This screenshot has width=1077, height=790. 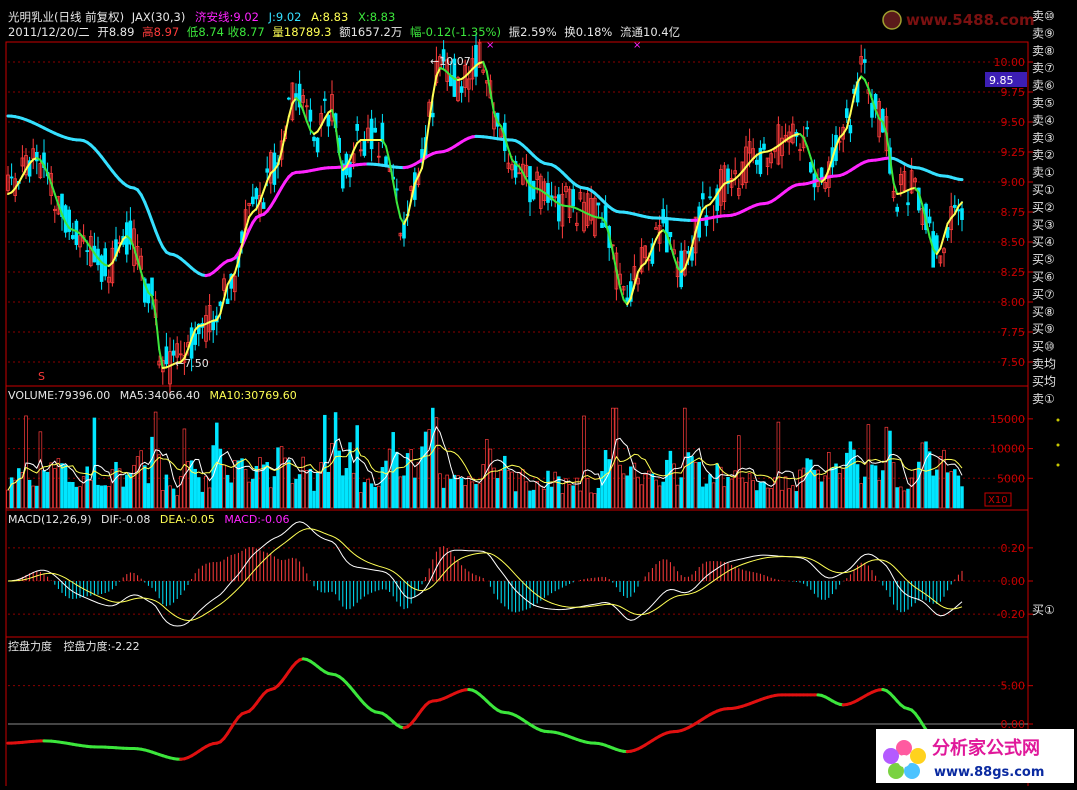 I want to click on macd-tick-label: 0.00, so click(x=1013, y=581).